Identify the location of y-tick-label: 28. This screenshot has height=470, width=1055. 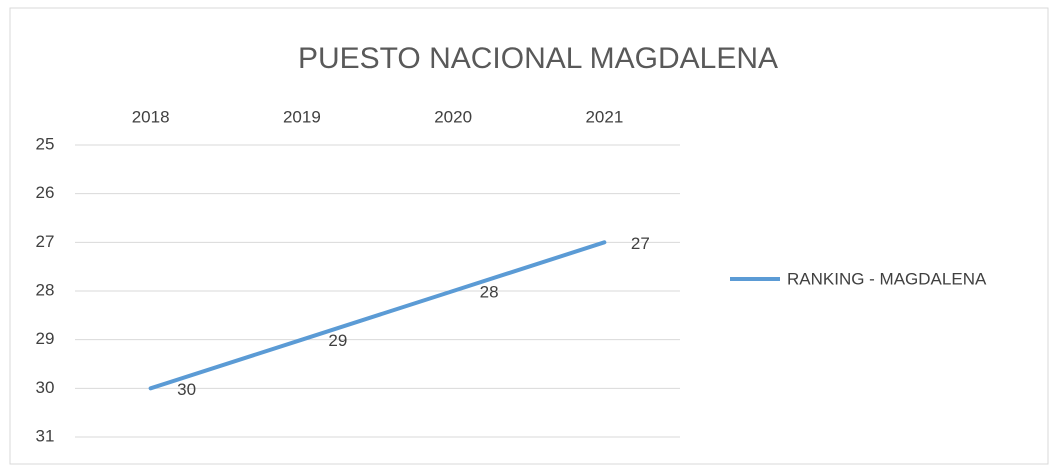
(45, 289).